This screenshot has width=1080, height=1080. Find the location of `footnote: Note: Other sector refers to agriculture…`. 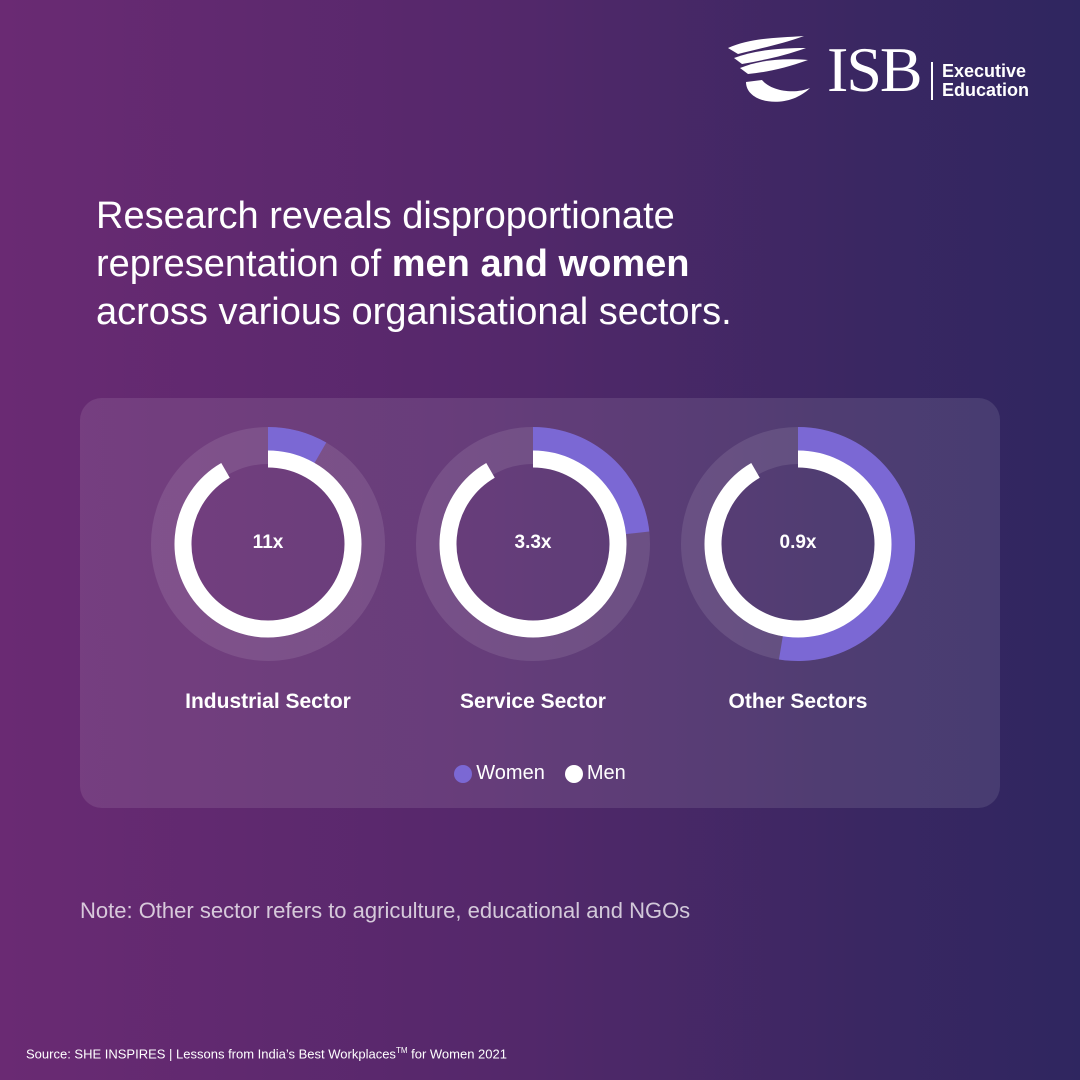

footnote: Note: Other sector refers to agriculture… is located at coordinates (385, 910).